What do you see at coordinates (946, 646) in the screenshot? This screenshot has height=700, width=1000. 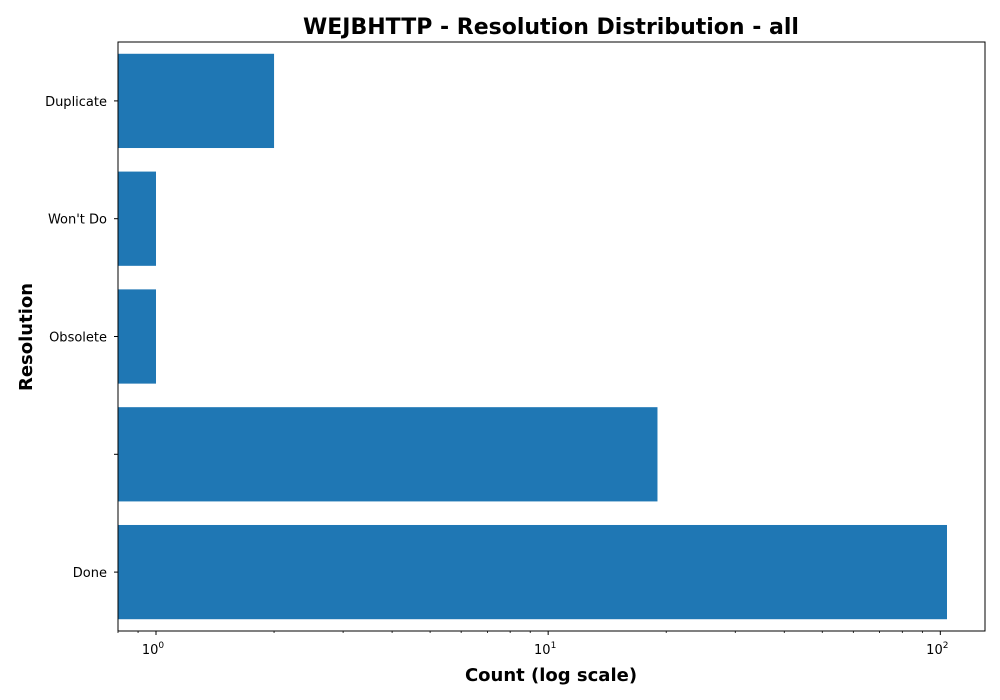 I see `x-tick-exponent: 2` at bounding box center [946, 646].